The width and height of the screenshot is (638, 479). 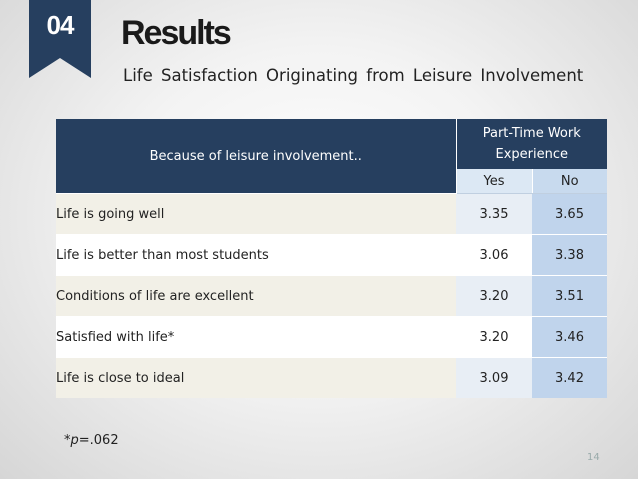 I want to click on row-label: Satisfied with life*, so click(x=256, y=337).